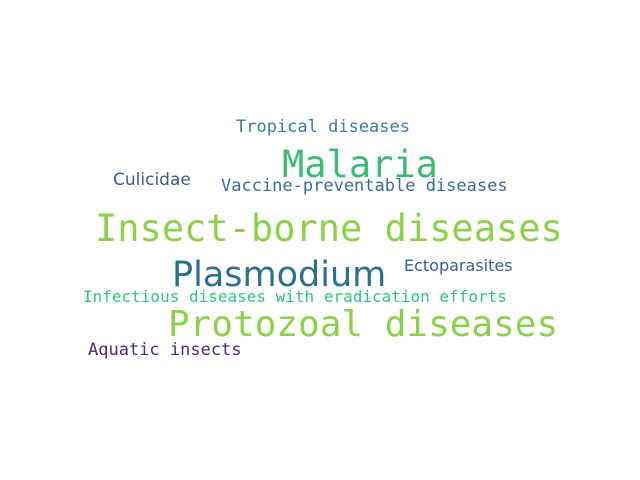 The height and width of the screenshot is (480, 640). Describe the element at coordinates (363, 324) in the screenshot. I see `word-protozoal-diseases: Protozoal diseases` at that location.